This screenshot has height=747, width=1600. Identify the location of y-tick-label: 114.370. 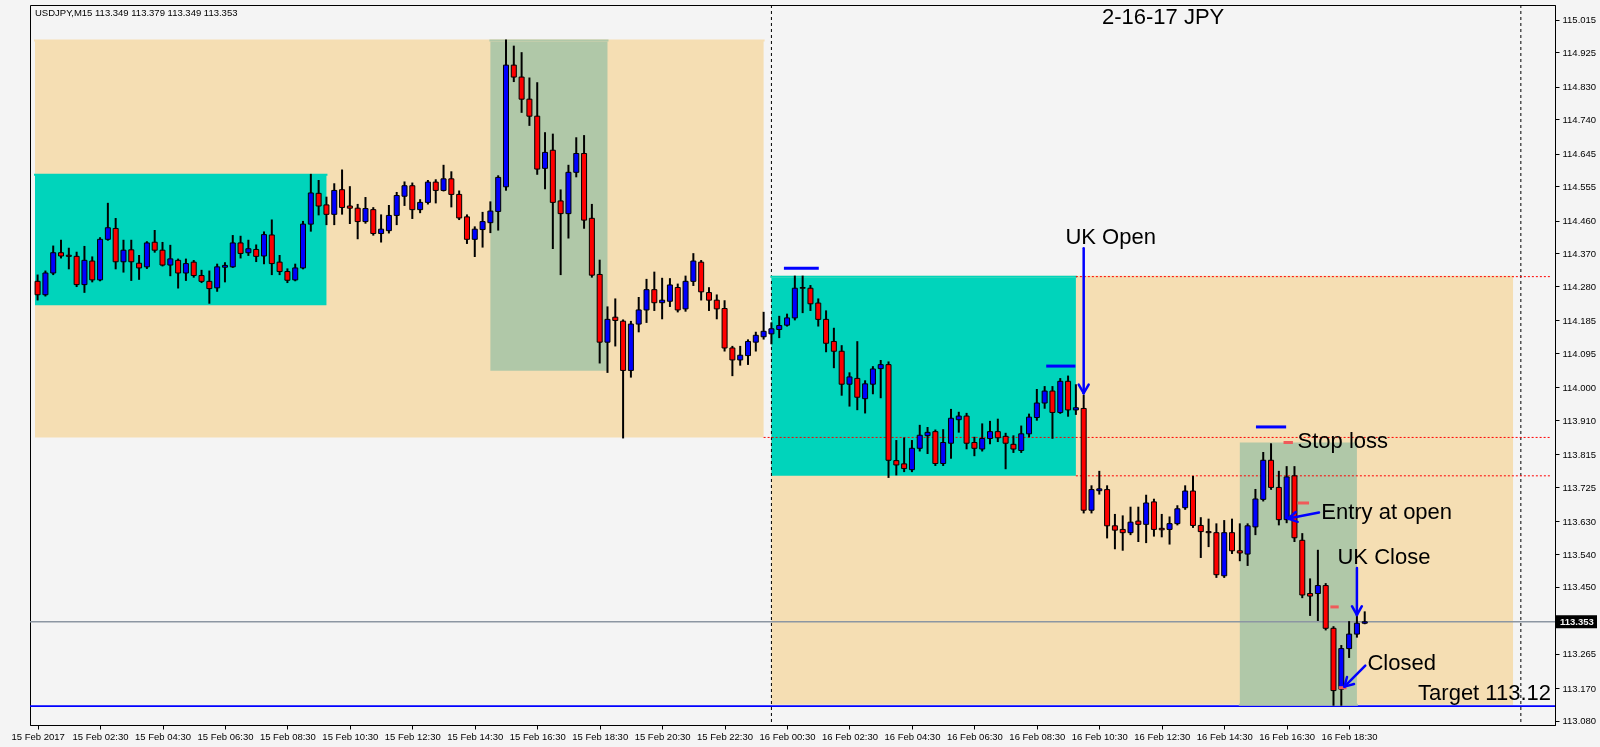
(1579, 253).